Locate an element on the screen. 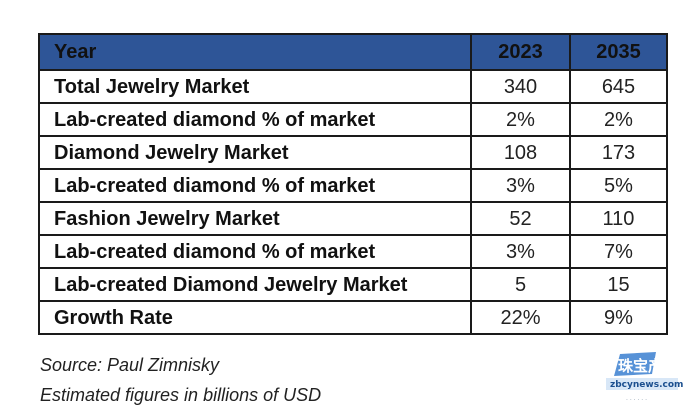 The width and height of the screenshot is (700, 414). column-header-year: Year is located at coordinates (255, 52).